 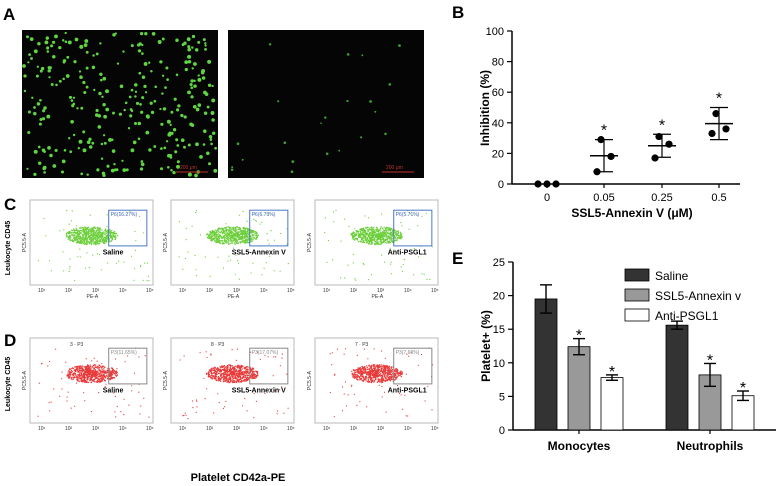 I want to click on chart-b-point, so click(x=597, y=172).